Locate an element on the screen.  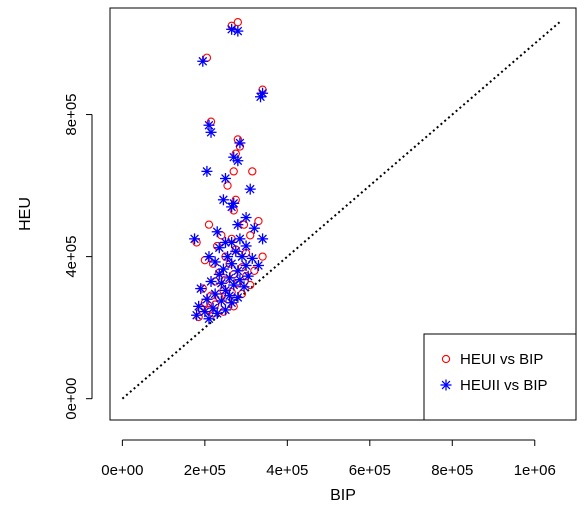
x-tick-label: 0e+00 is located at coordinates (122, 470).